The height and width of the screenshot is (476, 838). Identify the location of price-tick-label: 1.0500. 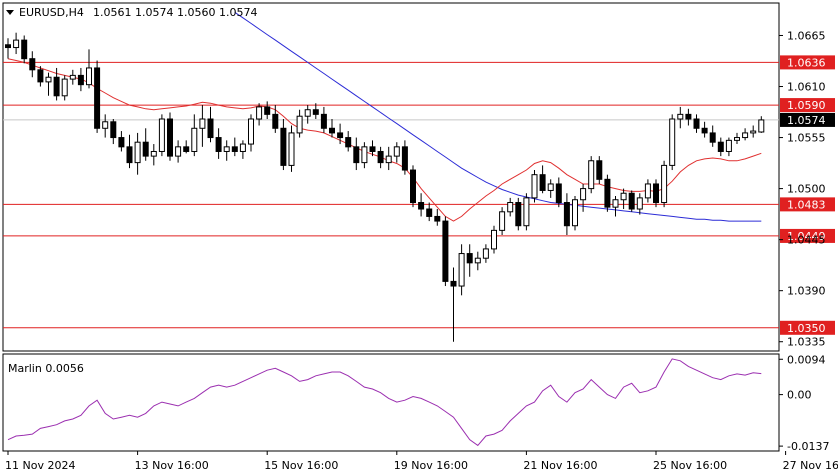
(806, 189).